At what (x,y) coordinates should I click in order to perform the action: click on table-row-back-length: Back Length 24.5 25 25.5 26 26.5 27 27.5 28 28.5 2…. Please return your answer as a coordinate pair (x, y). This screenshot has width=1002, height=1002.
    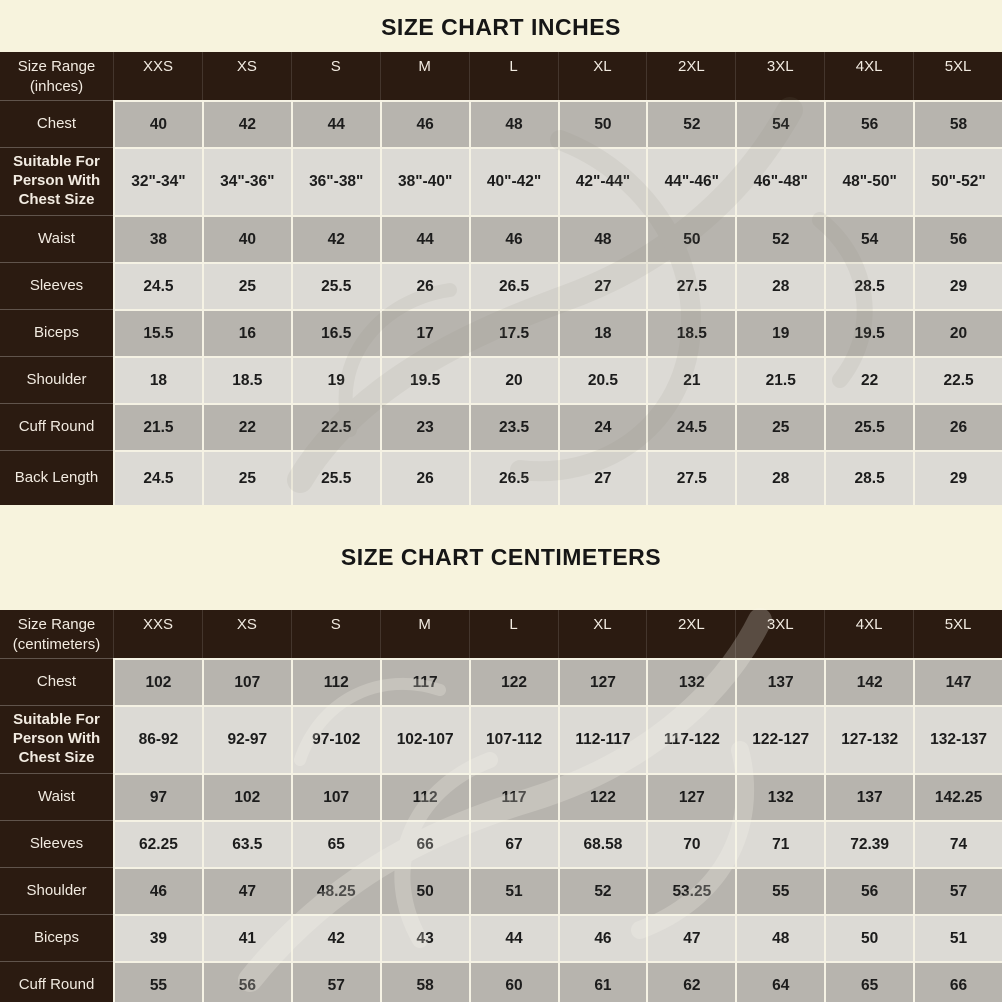
    Looking at the image, I should click on (501, 477).